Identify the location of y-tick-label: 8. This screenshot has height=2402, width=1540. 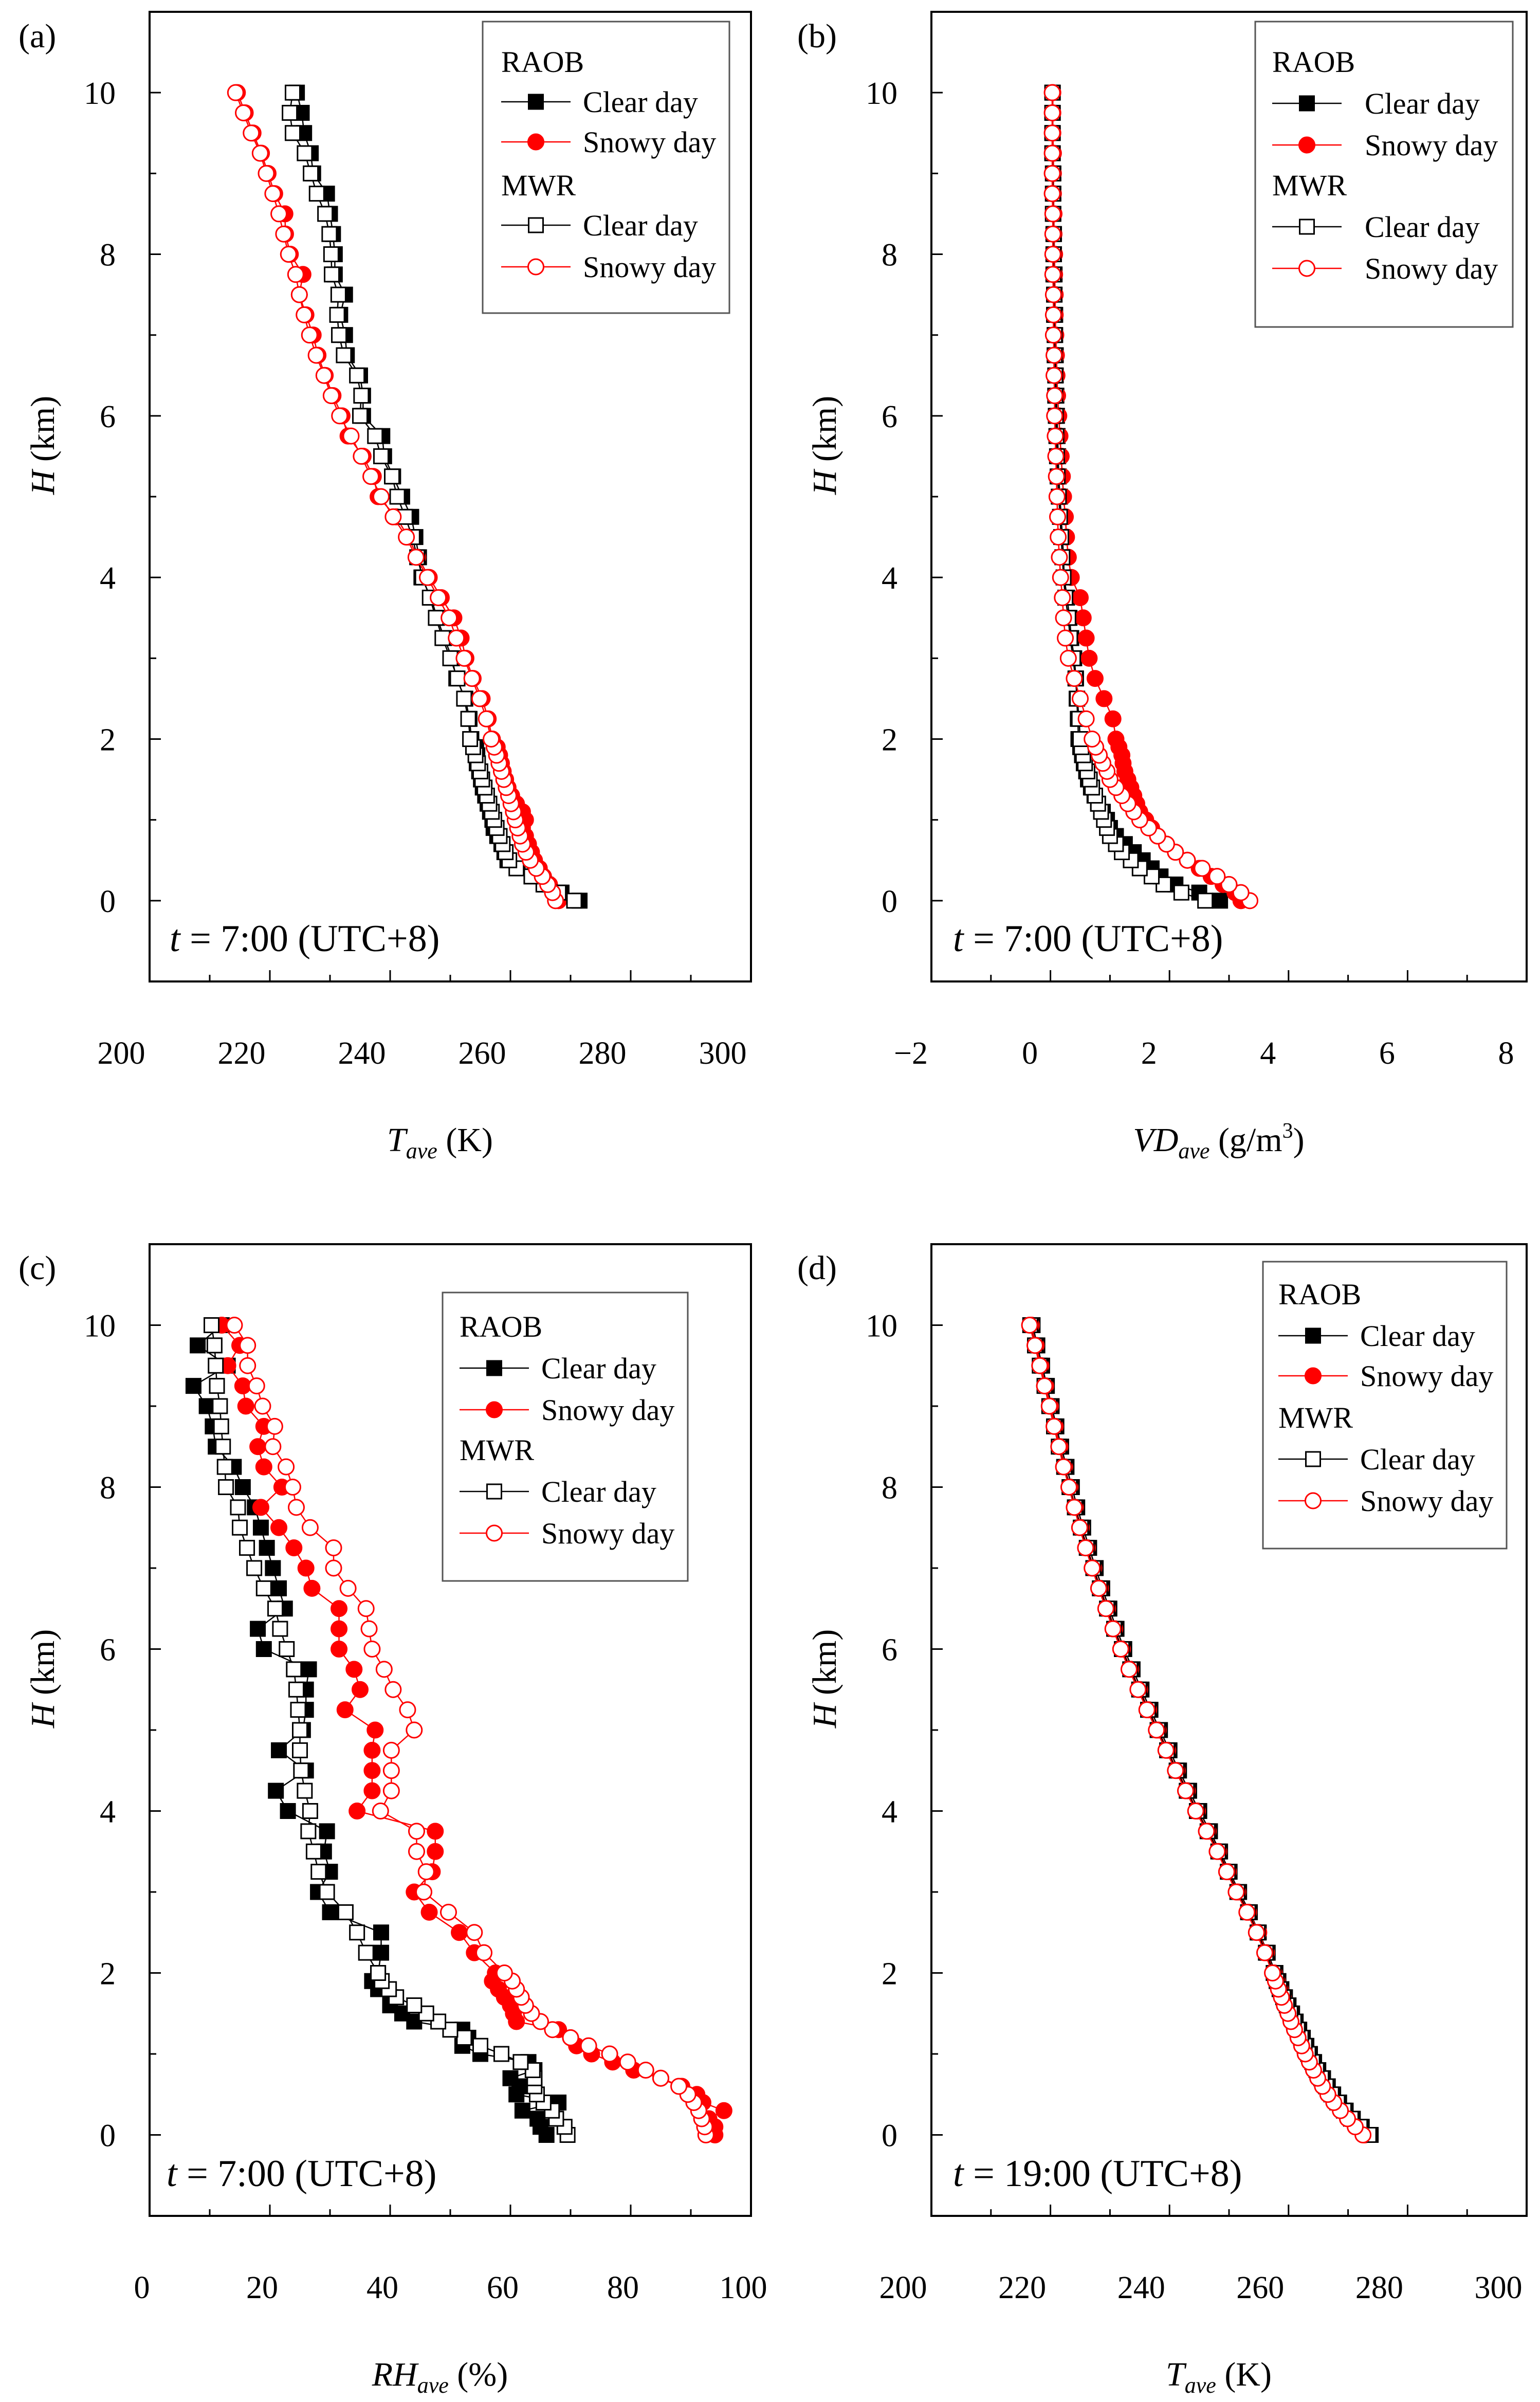
(108, 1488).